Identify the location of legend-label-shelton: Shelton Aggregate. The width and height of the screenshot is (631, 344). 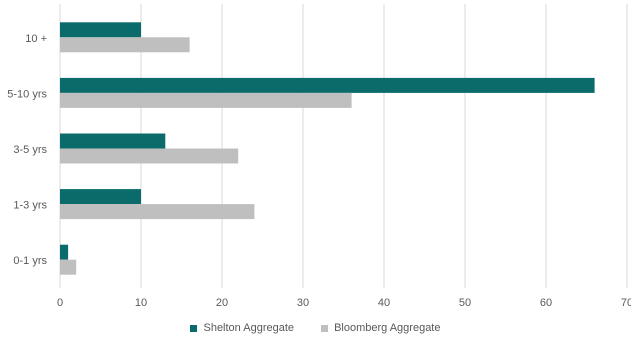
(249, 328).